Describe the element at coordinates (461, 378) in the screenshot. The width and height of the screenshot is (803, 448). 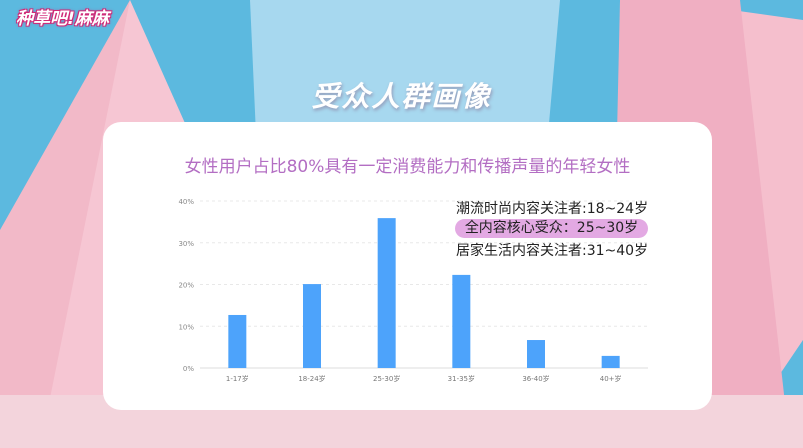
I see `x-tick-label: 31-35岁` at that location.